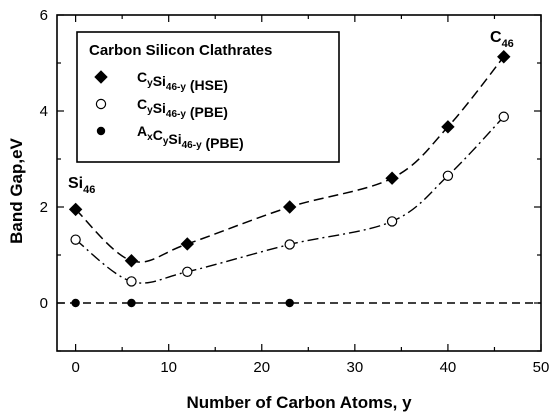 Image resolution: width=550 pixels, height=419 pixels. I want to click on legend-marker-hse, so click(101, 77).